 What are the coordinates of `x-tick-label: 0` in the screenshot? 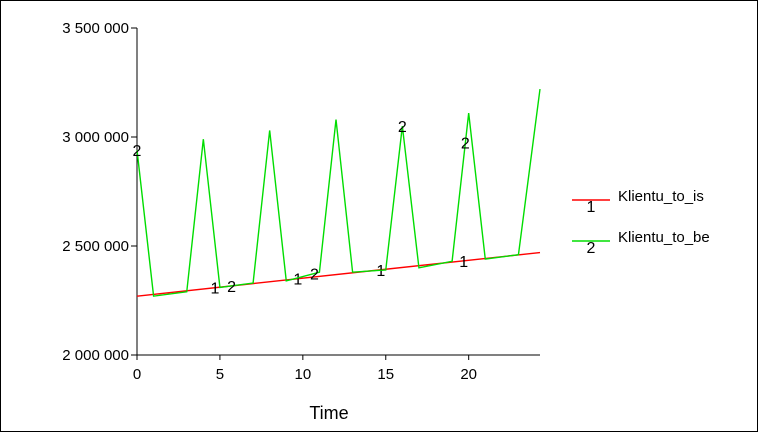 It's located at (137, 374).